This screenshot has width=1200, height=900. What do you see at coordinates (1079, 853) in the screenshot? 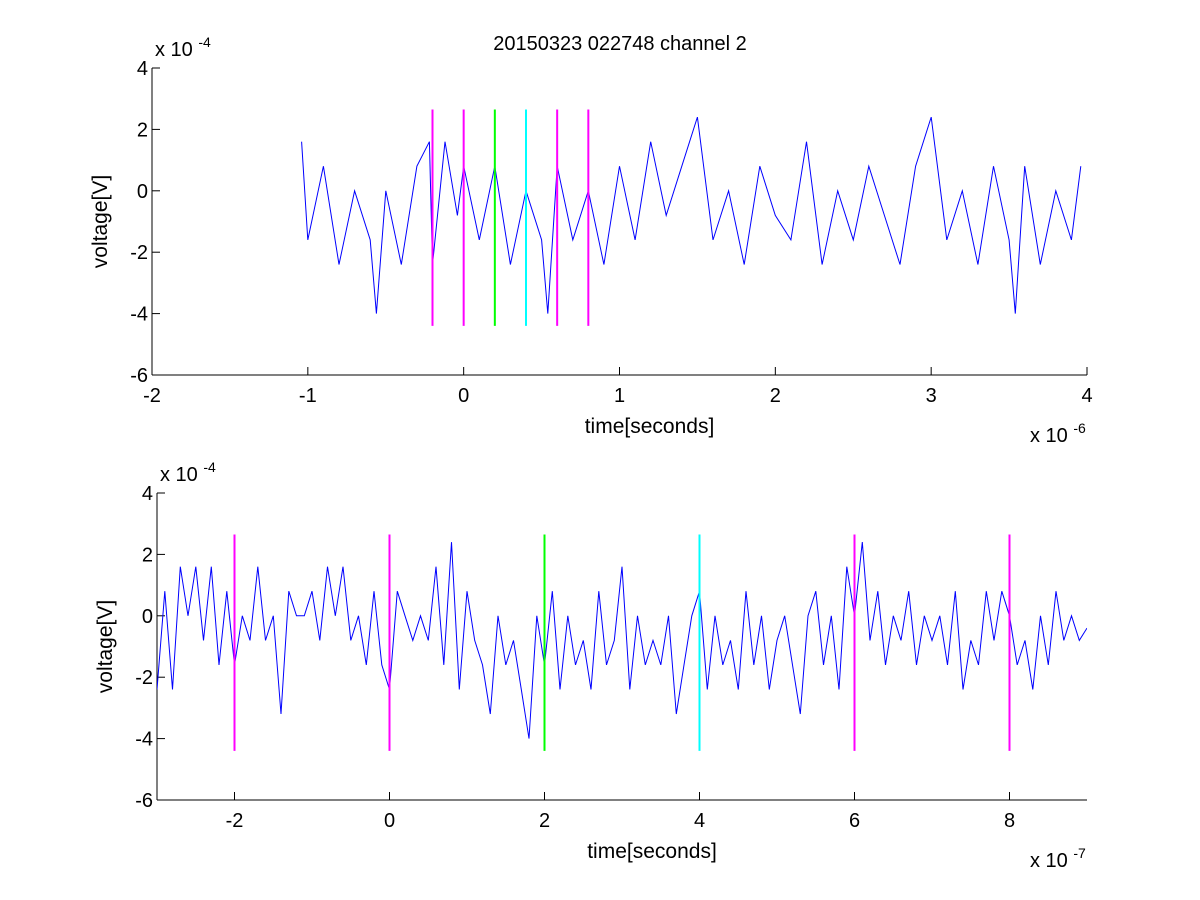
I see `x-exponent: -7` at bounding box center [1079, 853].